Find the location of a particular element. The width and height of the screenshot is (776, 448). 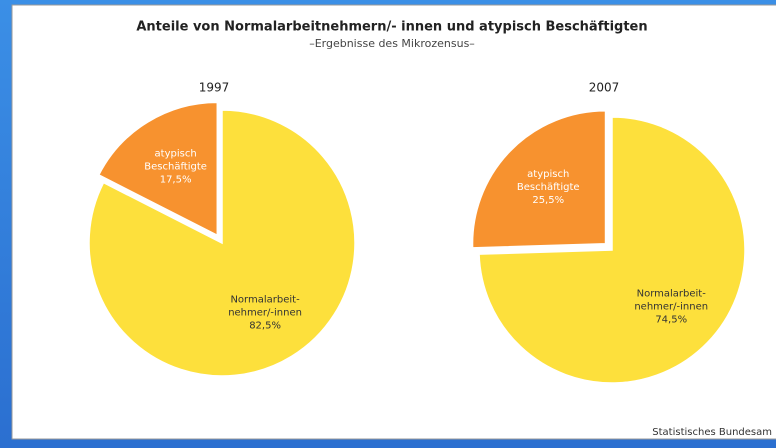

source: Statistisches Bundesam is located at coordinates (712, 432).